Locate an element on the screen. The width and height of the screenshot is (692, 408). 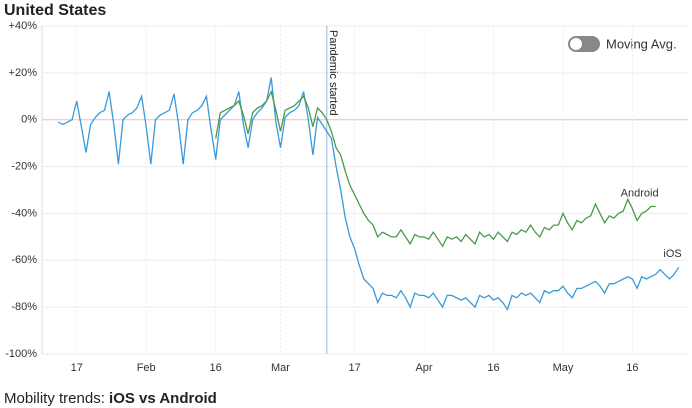
x-tick-label: Mar is located at coordinates (280, 368).